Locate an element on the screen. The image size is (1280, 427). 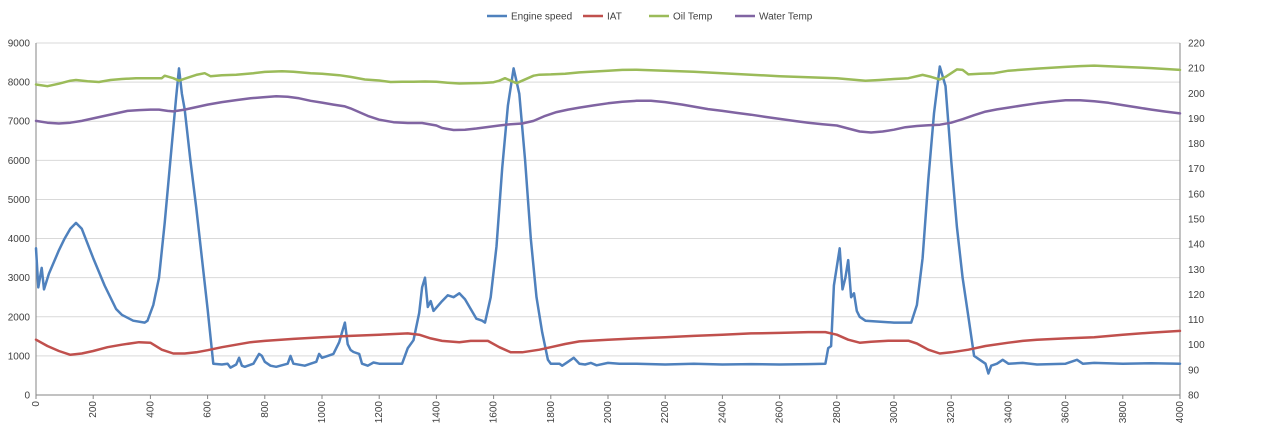
y2-tick-label: 170 is located at coordinates (1196, 169).